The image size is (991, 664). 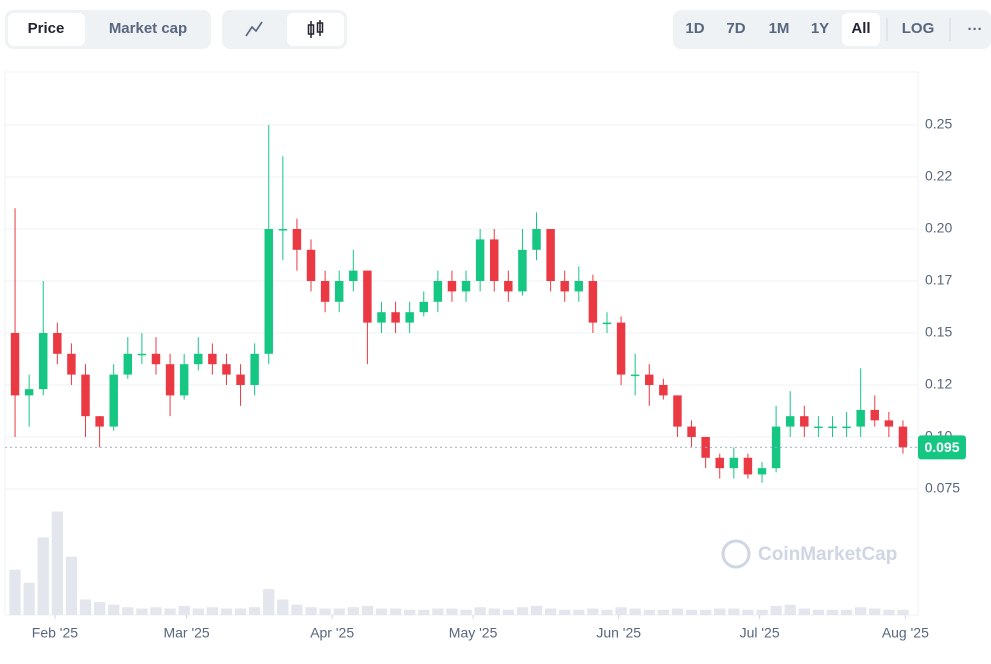 What do you see at coordinates (860, 28) in the screenshot?
I see `range-all: All` at bounding box center [860, 28].